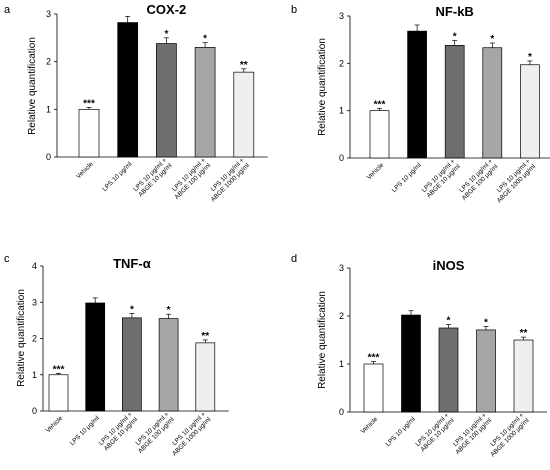  Describe the element at coordinates (132, 263) in the screenshot. I see `chart-title: TNF-α` at that location.